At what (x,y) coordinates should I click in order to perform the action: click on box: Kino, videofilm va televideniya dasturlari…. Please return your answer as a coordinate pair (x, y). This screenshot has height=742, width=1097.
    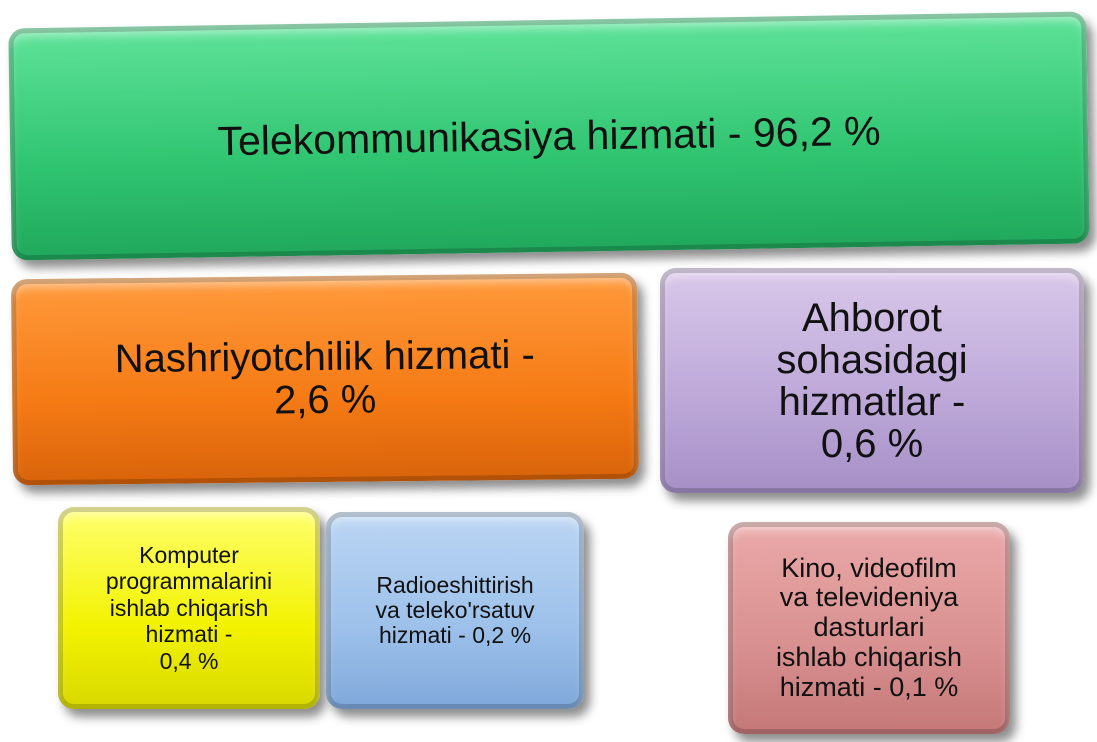
    Looking at the image, I should click on (869, 628).